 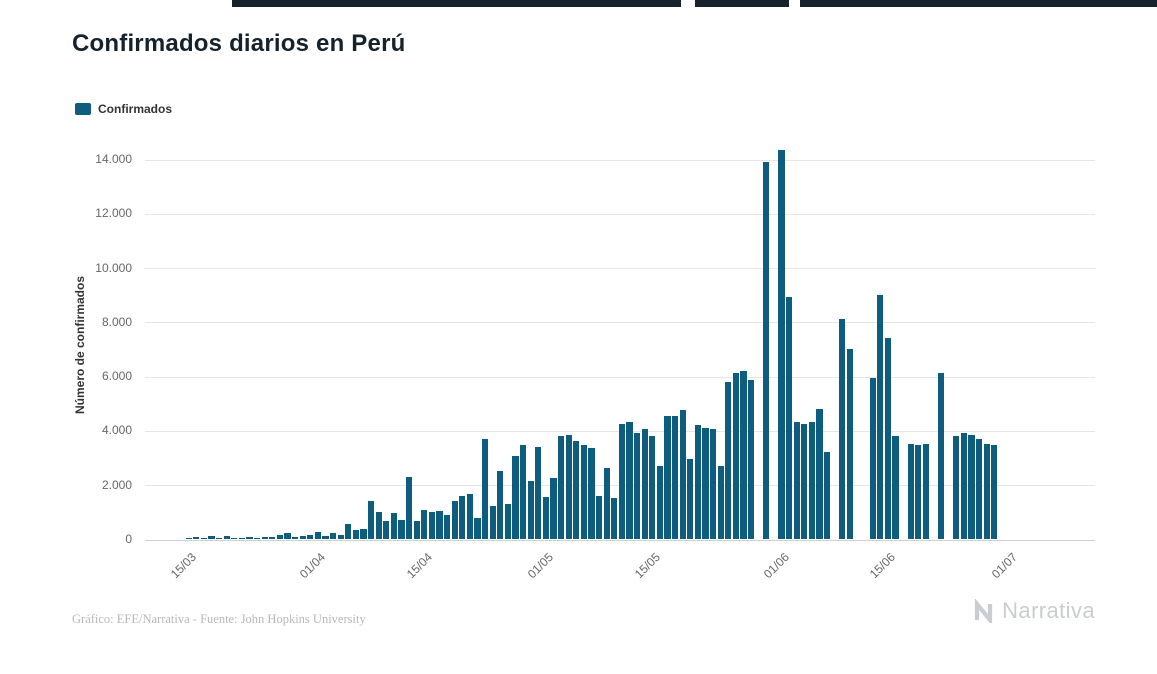 I want to click on narrativa-logo: Narrativa, so click(x=1034, y=611).